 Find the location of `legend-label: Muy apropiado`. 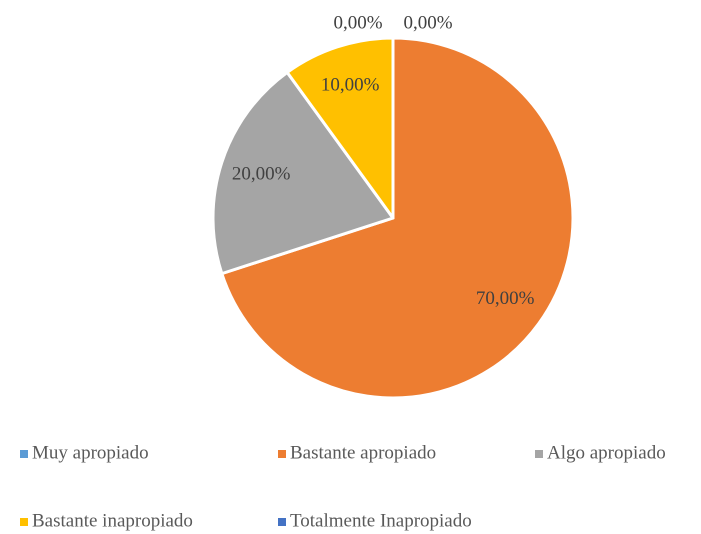

legend-label: Muy apropiado is located at coordinates (90, 452).